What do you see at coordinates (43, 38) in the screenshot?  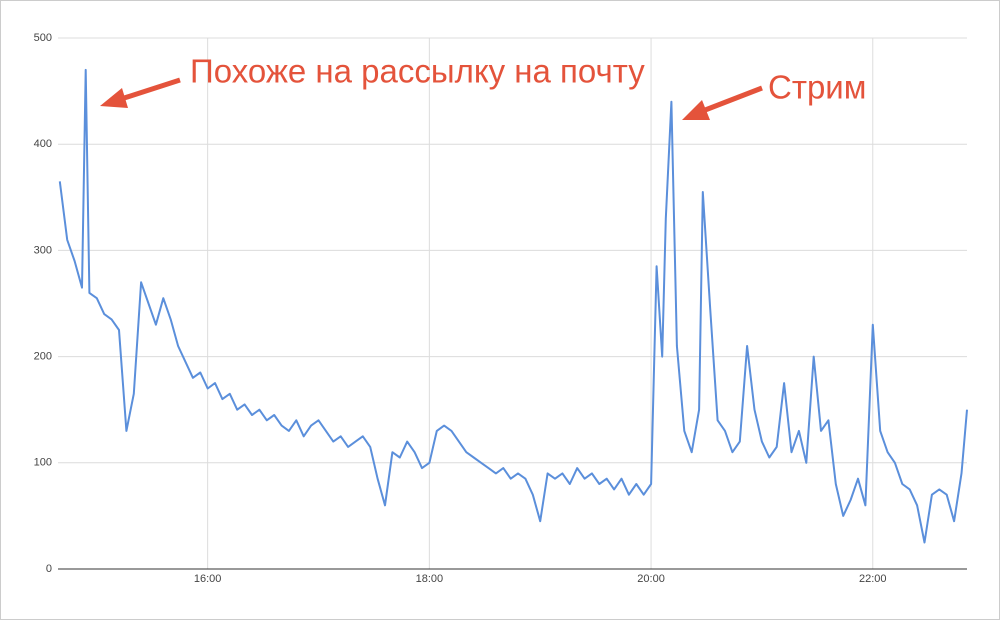 I see `y-tick-label: 500` at bounding box center [43, 38].